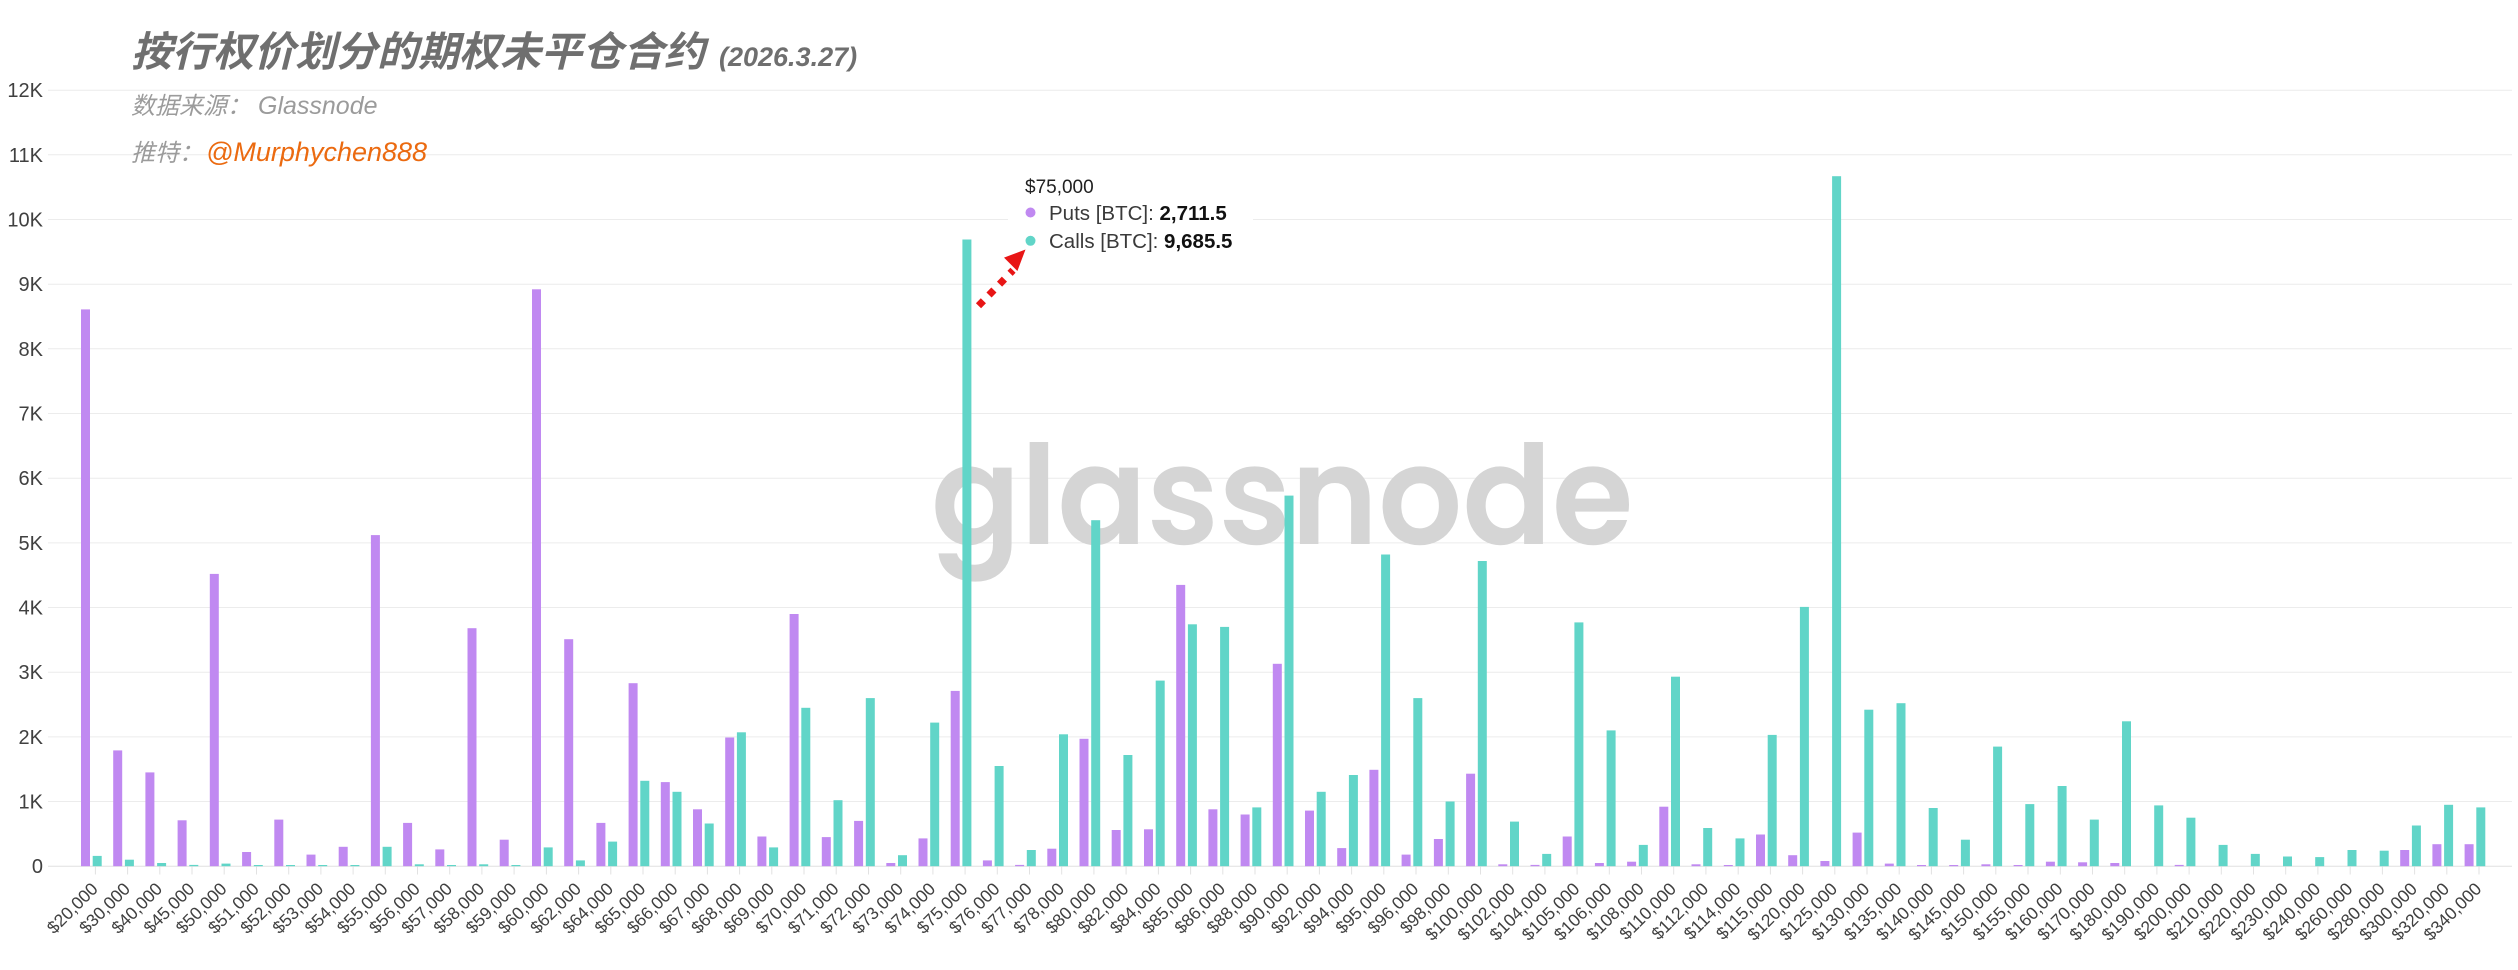 The image size is (2518, 970). What do you see at coordinates (31, 544) in the screenshot?
I see `svg-text: 5K` at bounding box center [31, 544].